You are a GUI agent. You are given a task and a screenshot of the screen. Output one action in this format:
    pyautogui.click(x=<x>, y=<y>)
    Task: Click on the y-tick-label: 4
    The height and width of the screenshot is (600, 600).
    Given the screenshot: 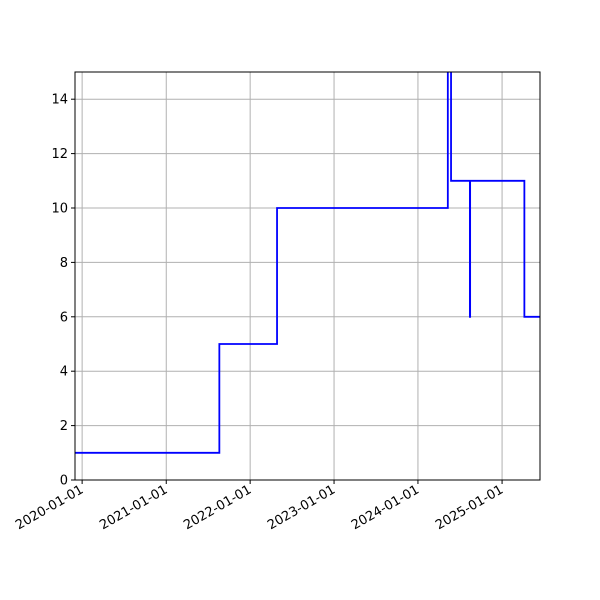 What is the action you would take?
    pyautogui.click(x=64, y=372)
    